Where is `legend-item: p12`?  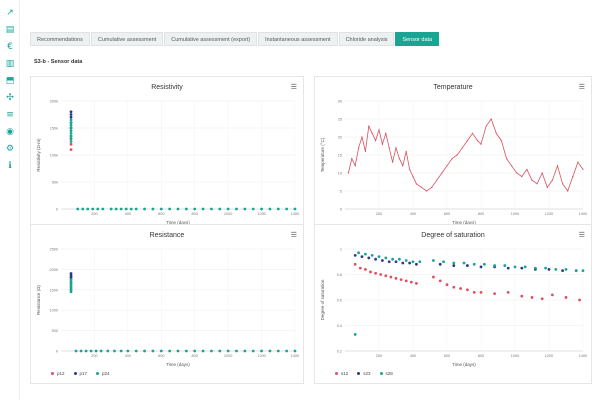 legend-item: p12 is located at coordinates (58, 373).